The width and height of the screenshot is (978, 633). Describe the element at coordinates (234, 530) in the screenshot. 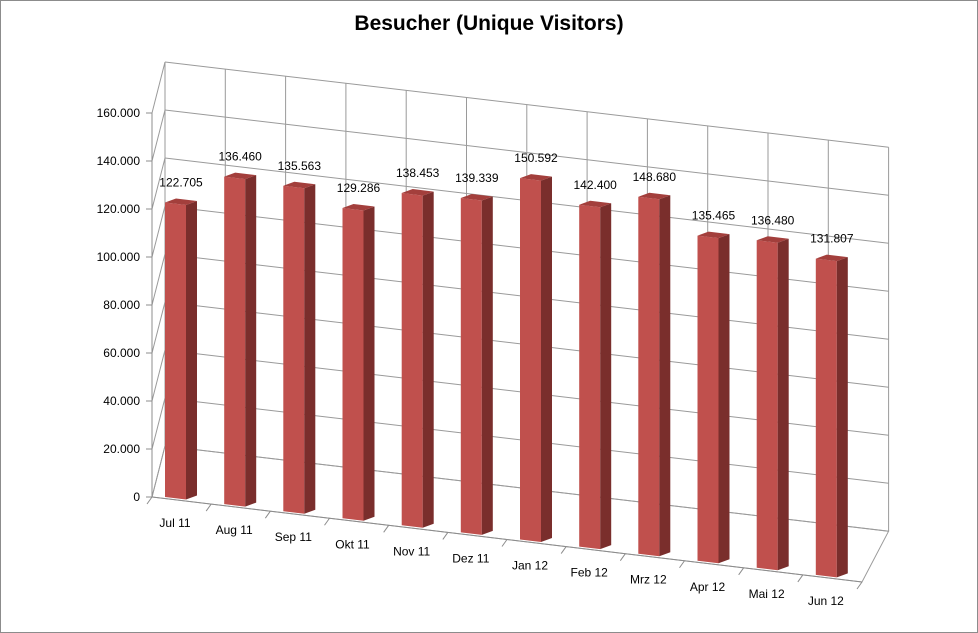

I see `x-tick-label: Aug 11` at that location.